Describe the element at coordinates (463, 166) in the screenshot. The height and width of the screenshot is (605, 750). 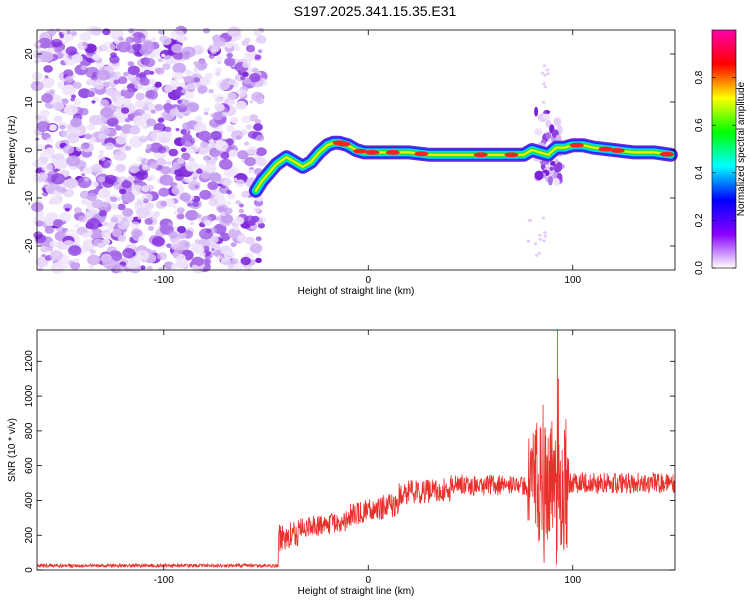
I see `spectrogram-ridge` at that location.